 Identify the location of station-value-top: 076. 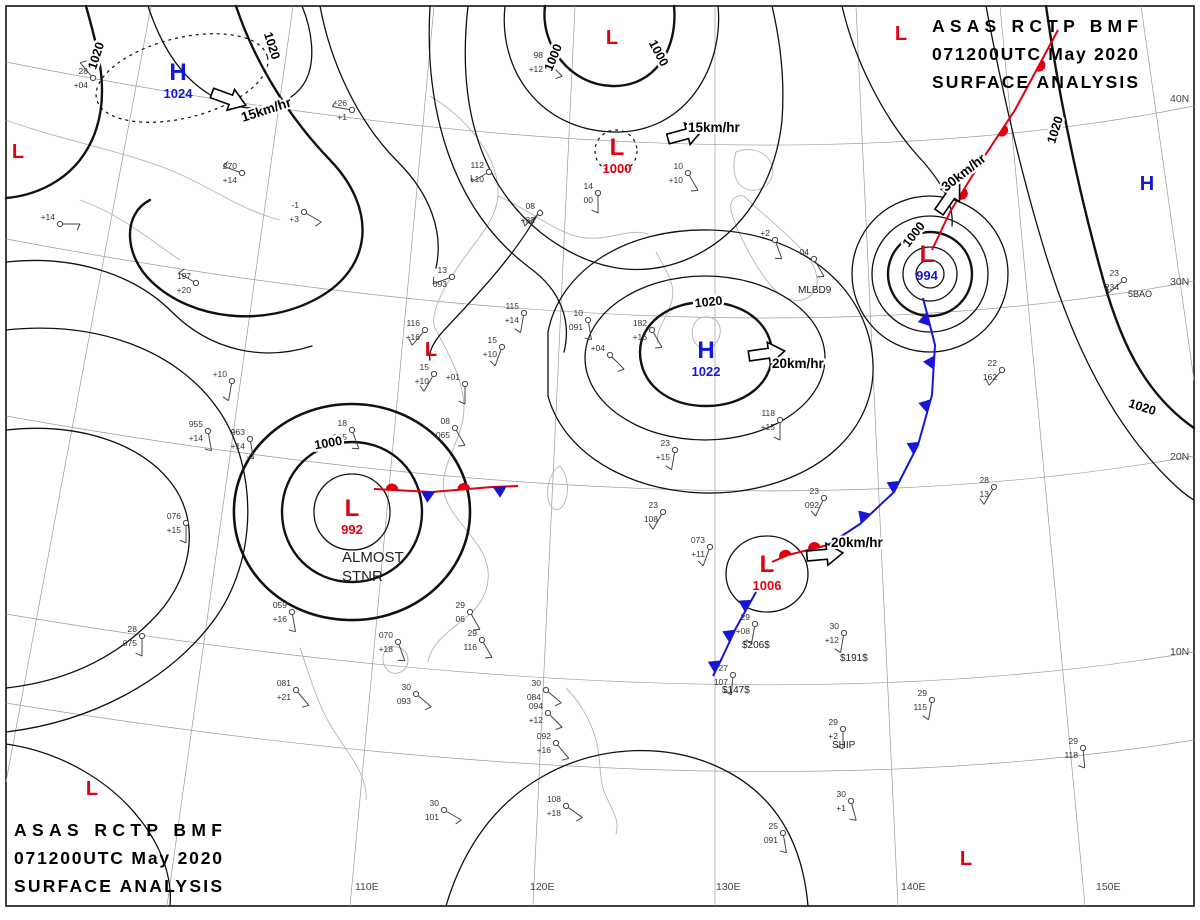
(174, 516).